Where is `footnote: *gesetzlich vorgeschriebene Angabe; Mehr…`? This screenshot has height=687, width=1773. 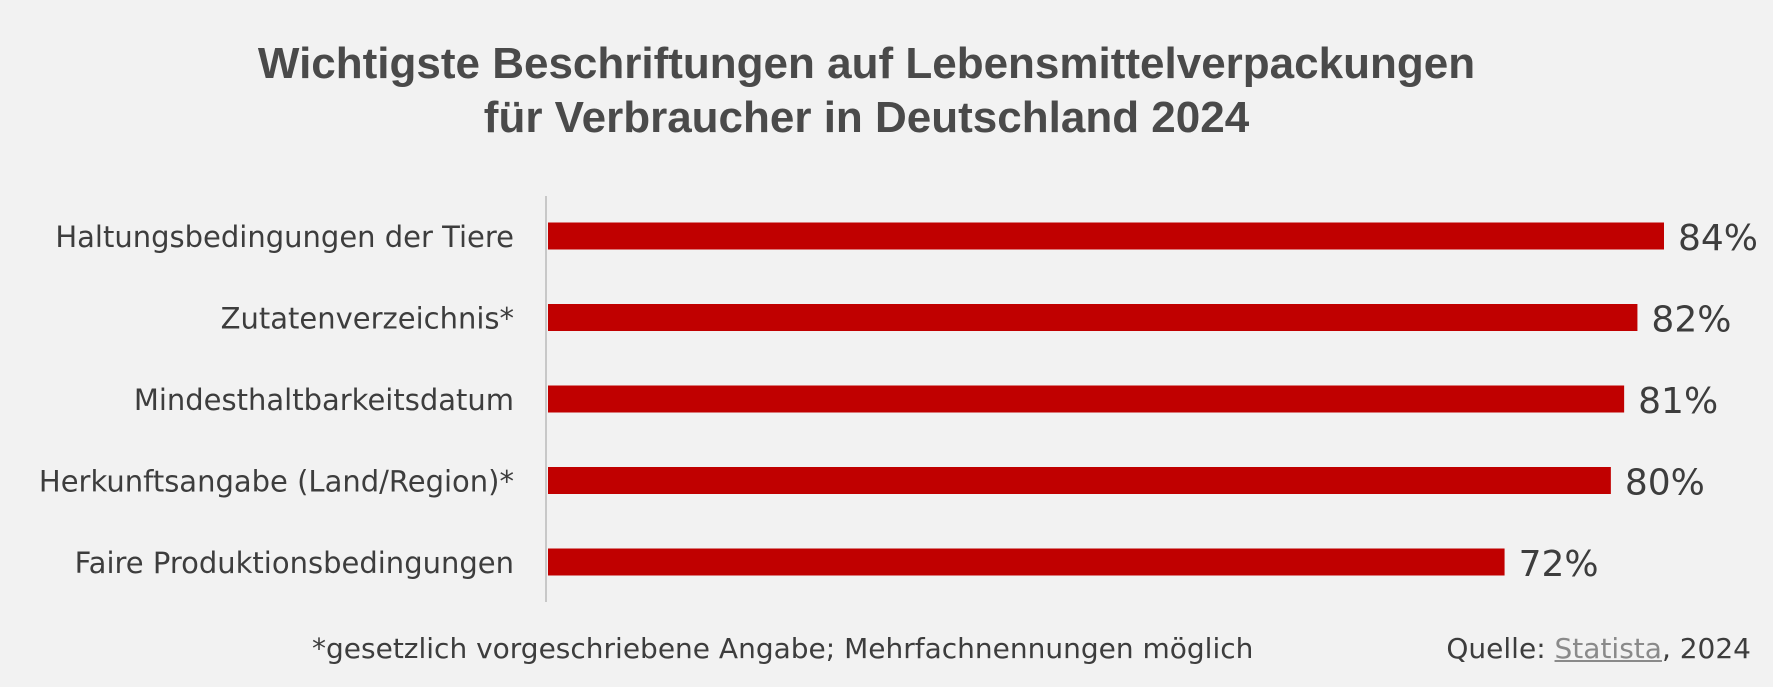 footnote: *gesetzlich vorgeschriebene Angabe; Mehr… is located at coordinates (783, 648).